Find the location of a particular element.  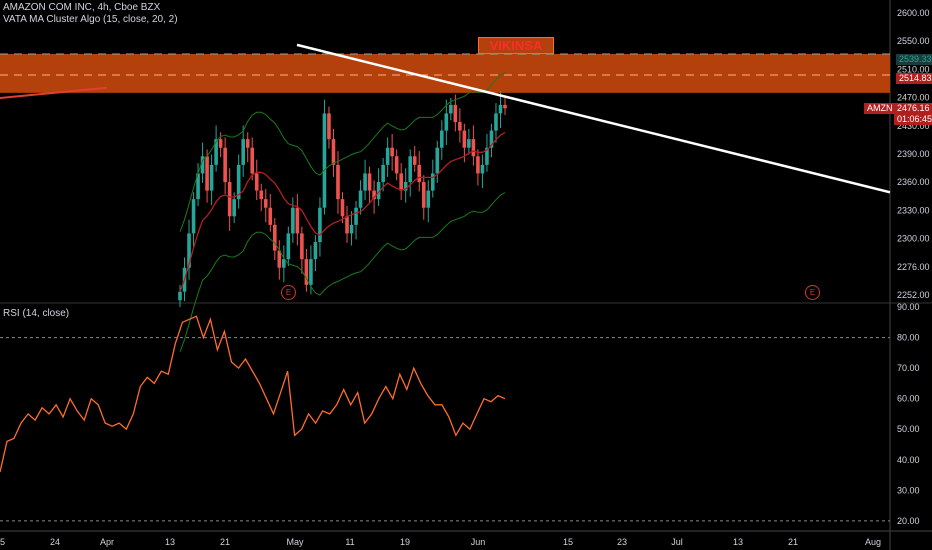

x-tick-label: 5 is located at coordinates (2, 542).